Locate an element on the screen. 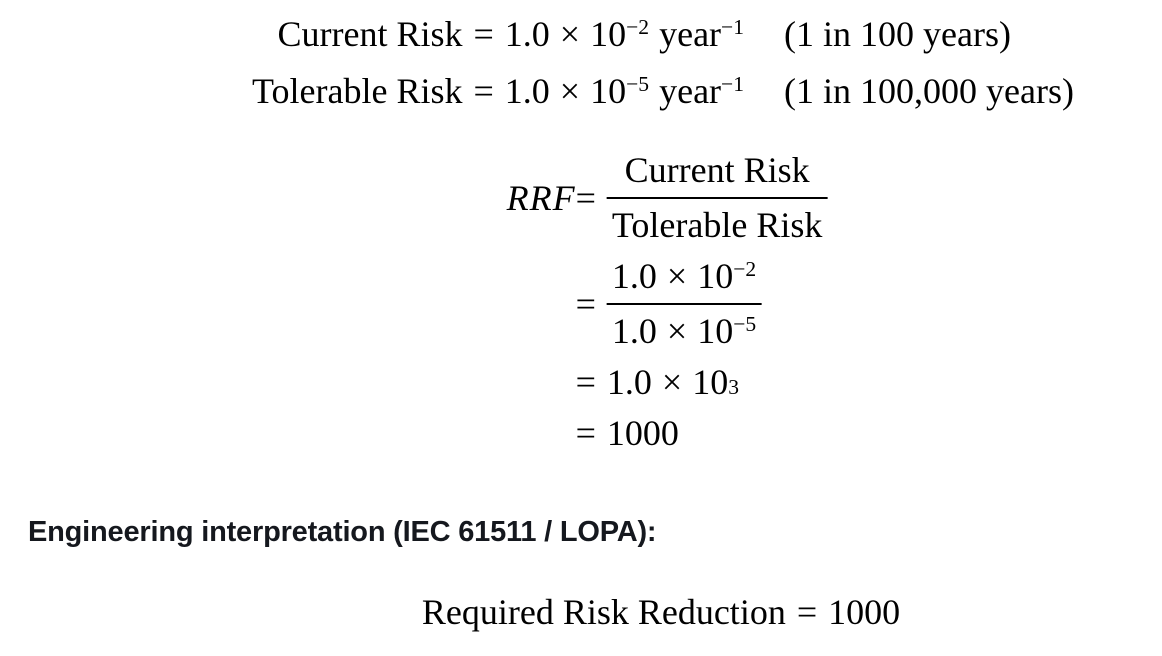 This screenshot has height=656, width=1162. scientific-result-line: = 1.0 × 10 3 is located at coordinates (702, 382).